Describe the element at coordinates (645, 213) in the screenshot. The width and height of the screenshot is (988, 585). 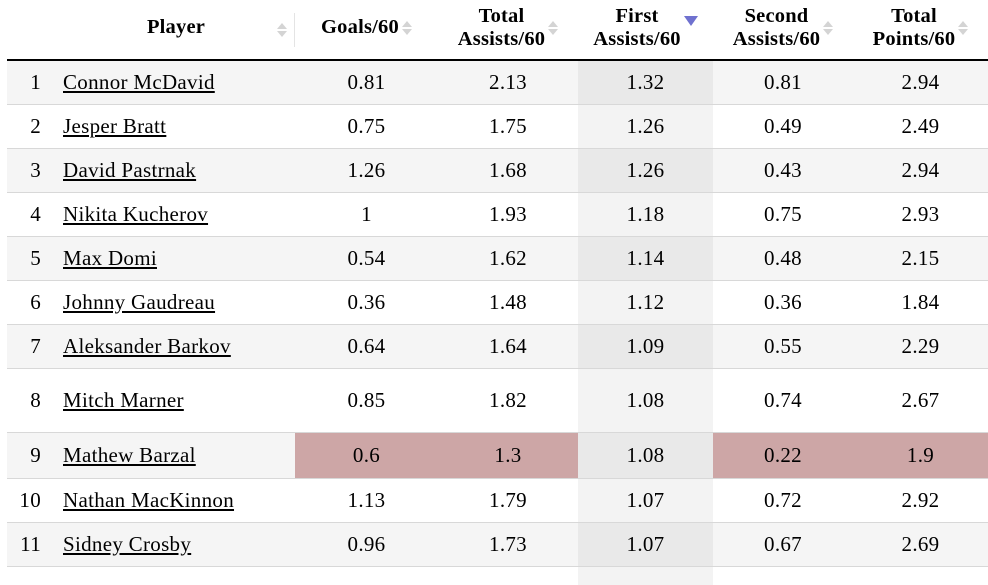
I see `first_assists60-cell: 1.18` at that location.